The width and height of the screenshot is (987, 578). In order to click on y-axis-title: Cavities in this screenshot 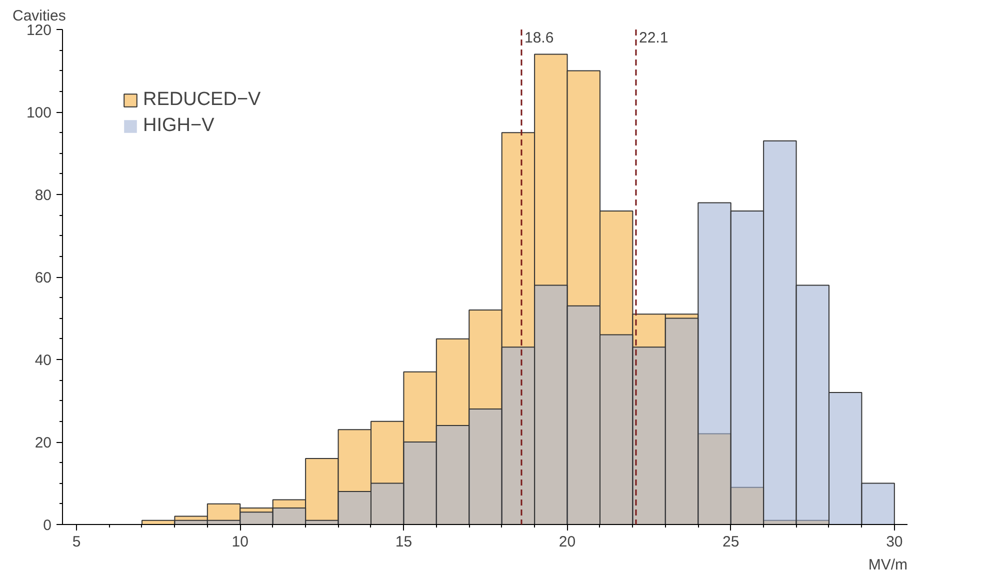, I will do `click(39, 16)`.